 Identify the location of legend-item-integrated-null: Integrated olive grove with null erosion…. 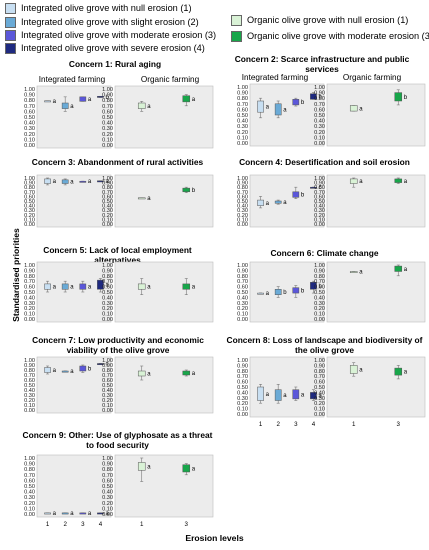
(98, 8).